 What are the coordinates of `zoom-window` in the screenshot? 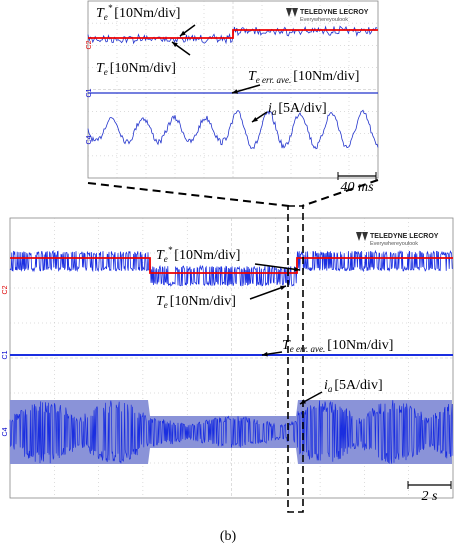 It's located at (295, 359).